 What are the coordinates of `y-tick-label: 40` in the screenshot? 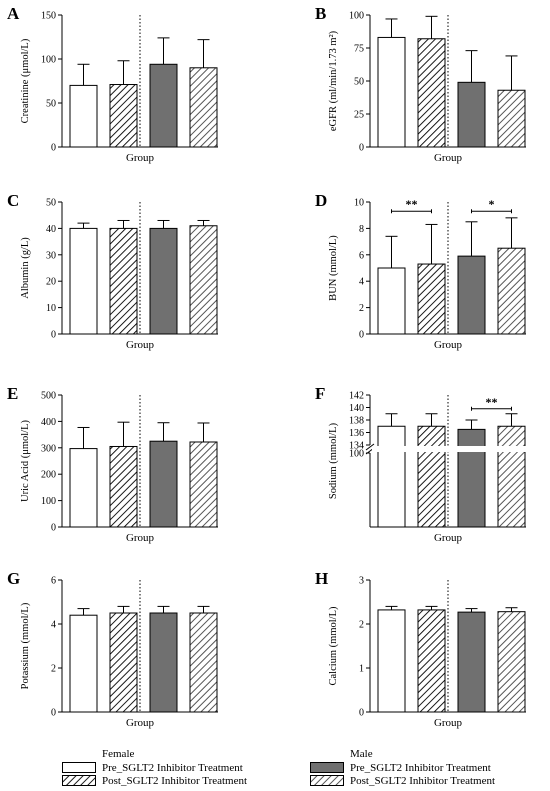 It's located at (51, 229).